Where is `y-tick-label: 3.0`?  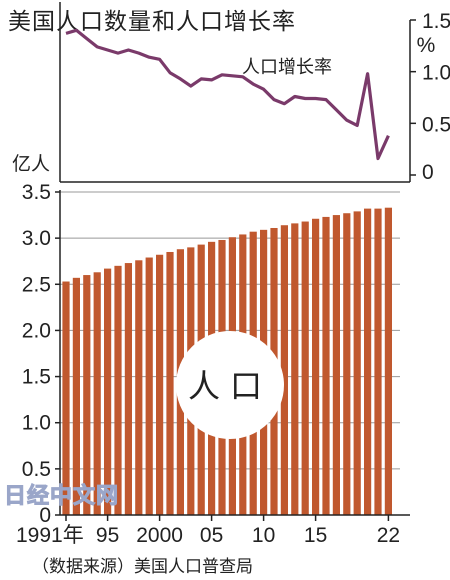
y-tick-label: 3.0 is located at coordinates (36, 238).